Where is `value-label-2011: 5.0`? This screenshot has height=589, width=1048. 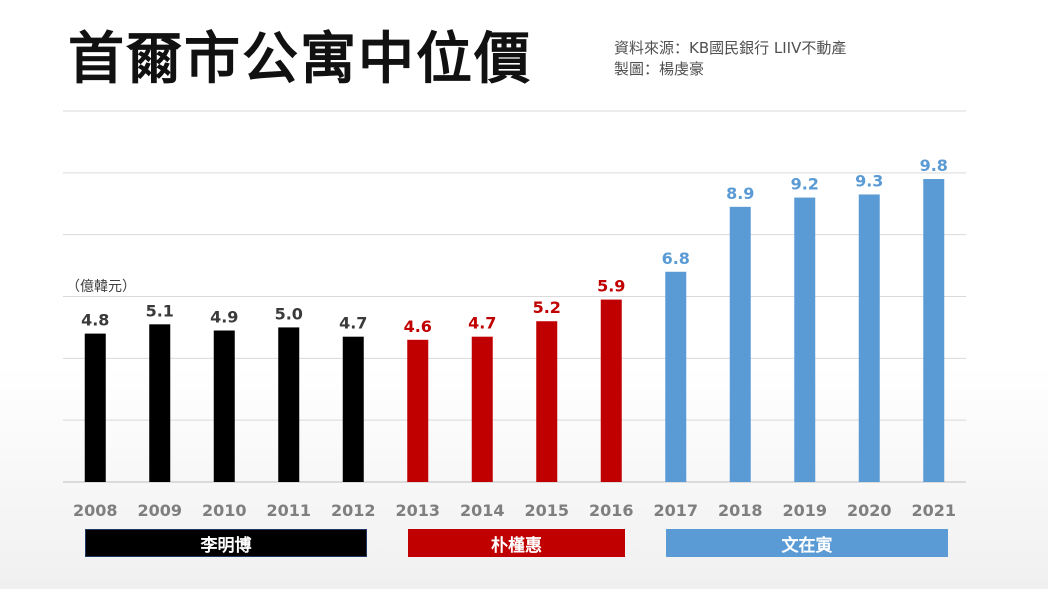 value-label-2011: 5.0 is located at coordinates (289, 313).